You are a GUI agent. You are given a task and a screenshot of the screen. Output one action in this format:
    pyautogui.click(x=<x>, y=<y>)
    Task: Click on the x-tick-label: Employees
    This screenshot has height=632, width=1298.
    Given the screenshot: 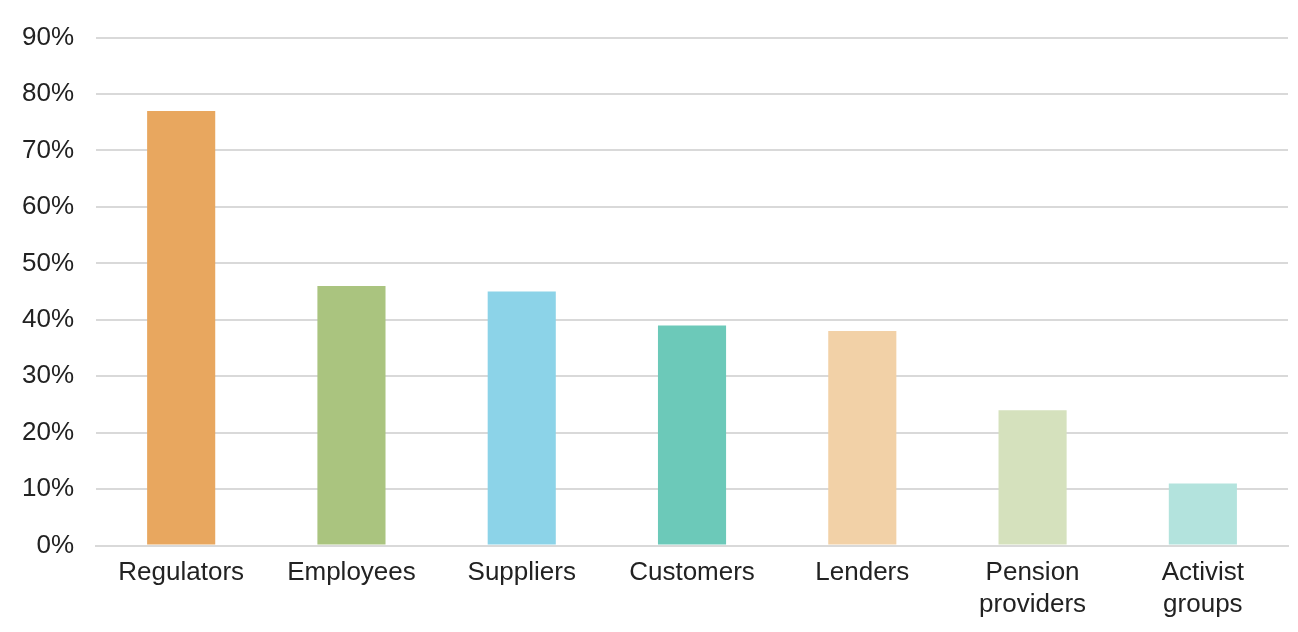 What is the action you would take?
    pyautogui.click(x=351, y=571)
    